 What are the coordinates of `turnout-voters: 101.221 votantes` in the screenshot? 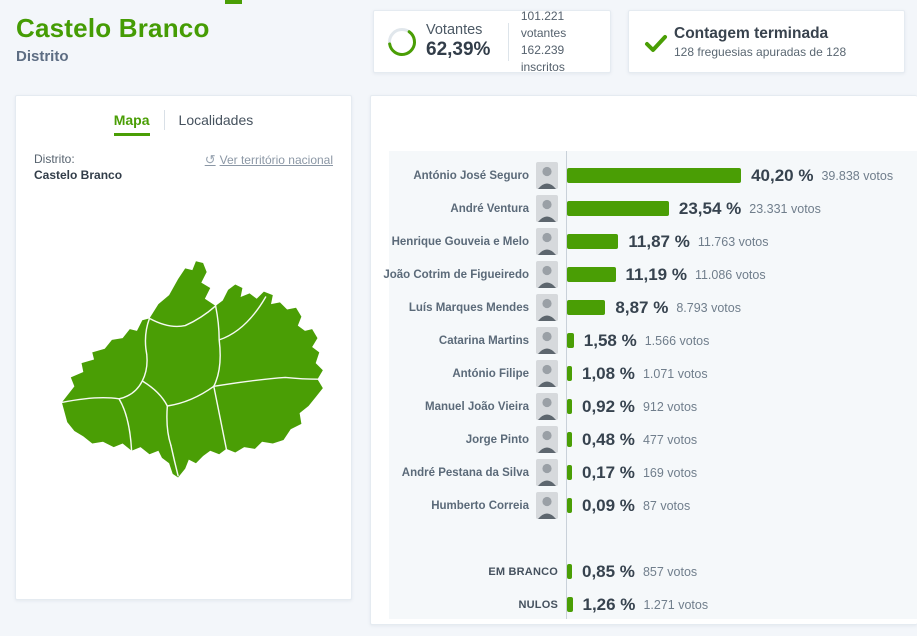 It's located at (543, 24).